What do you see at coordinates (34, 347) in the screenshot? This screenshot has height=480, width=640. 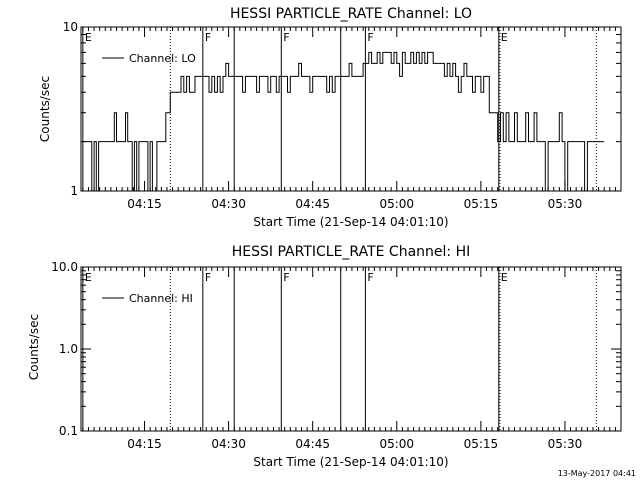 I see `panel-hi-ylabel: Counts/sec` at bounding box center [34, 347].